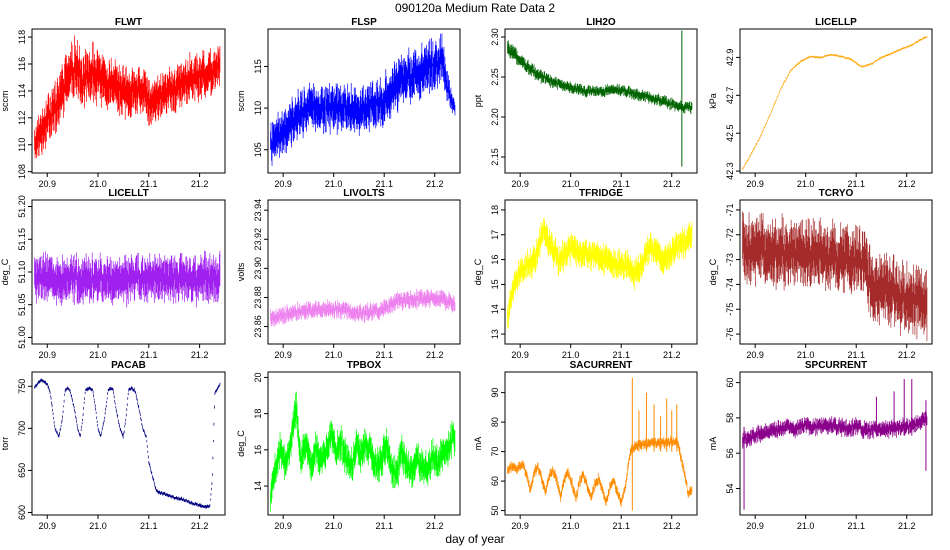 The width and height of the screenshot is (950, 550). Describe the element at coordinates (364, 193) in the screenshot. I see `panel-title: LIVOLTS` at that location.